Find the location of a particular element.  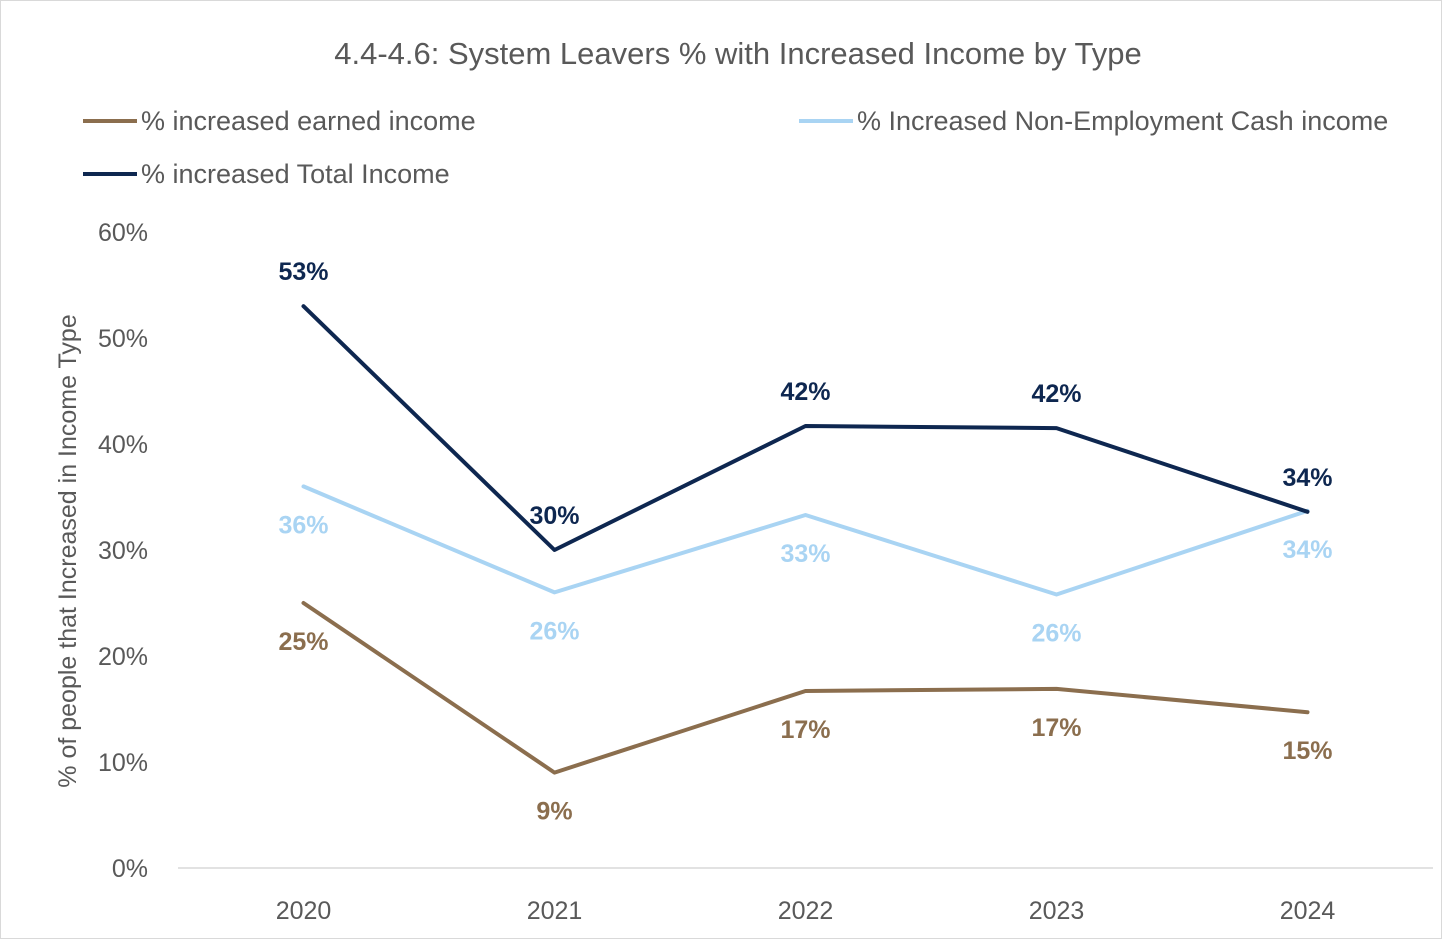

y-tick-label: 30% is located at coordinates (123, 551).